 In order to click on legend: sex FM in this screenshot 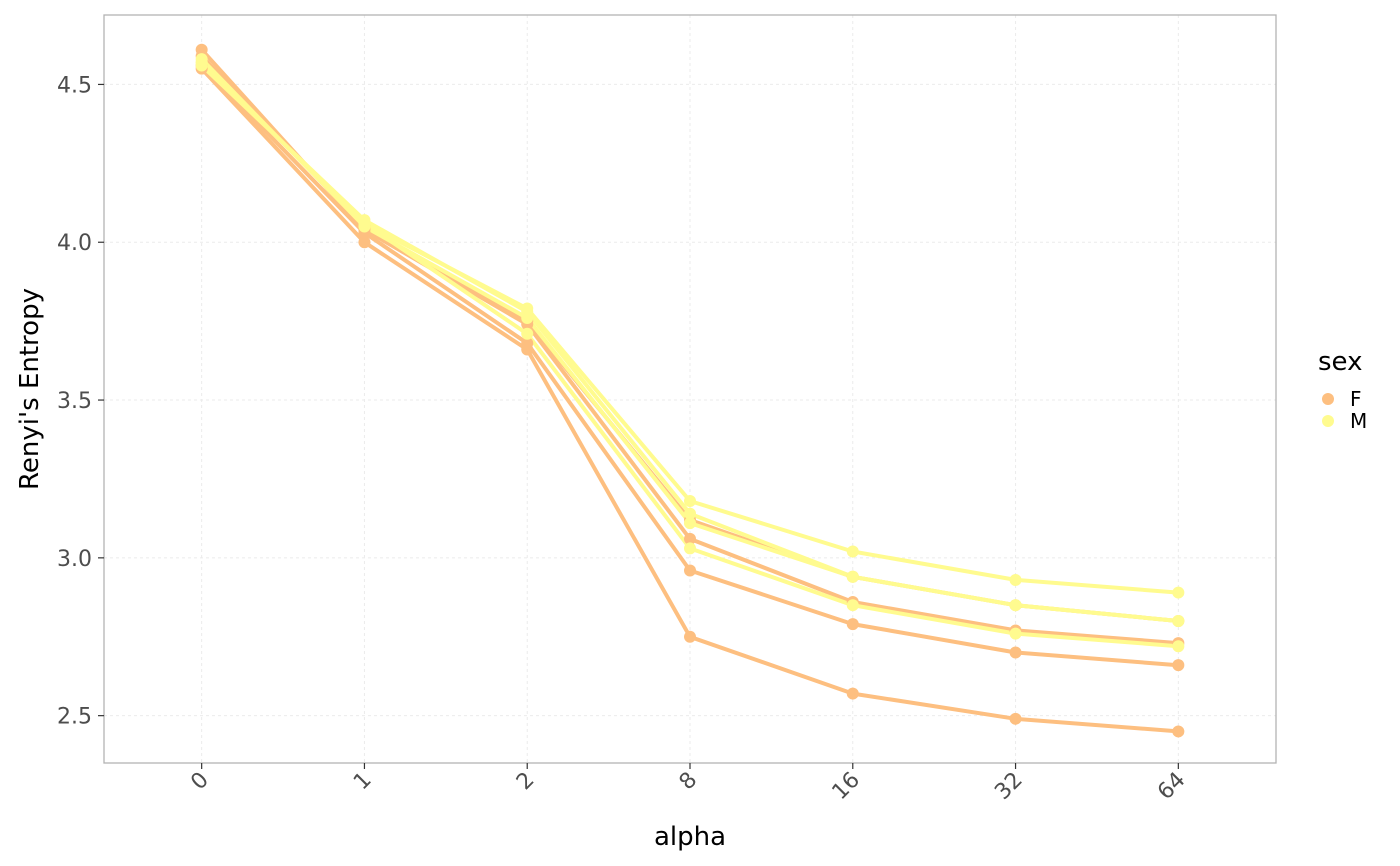, I will do `click(1342, 390)`.